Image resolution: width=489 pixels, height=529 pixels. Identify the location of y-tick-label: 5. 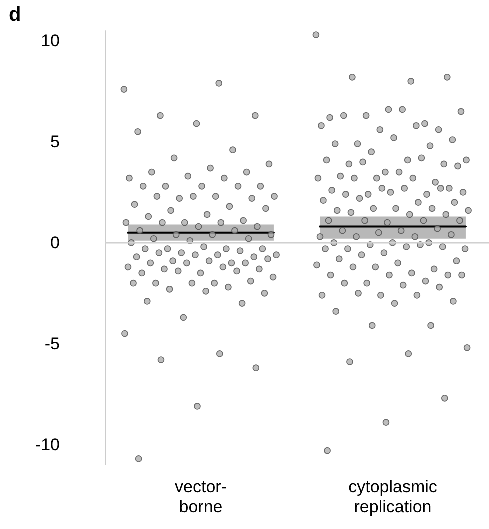
(55, 142).